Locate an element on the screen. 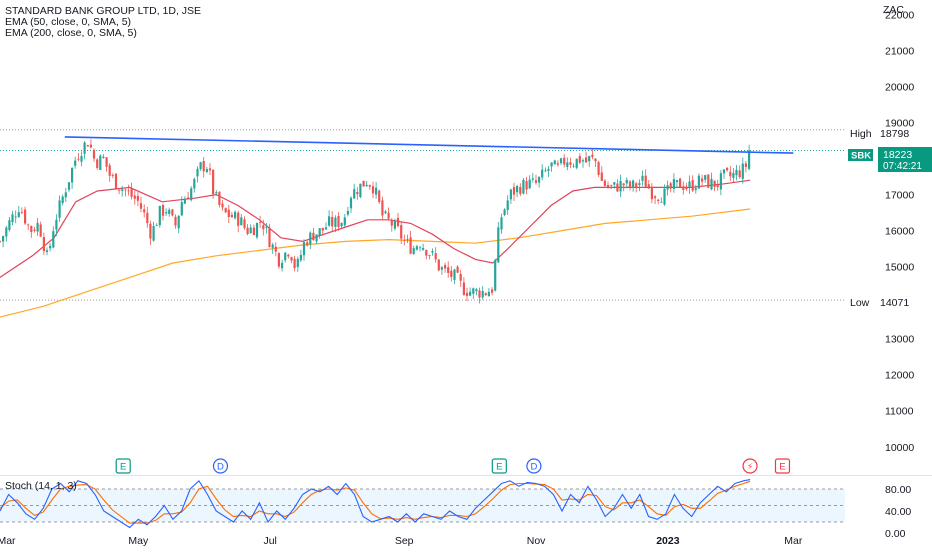 The width and height of the screenshot is (932, 555). dividend-marker-shape is located at coordinates (220, 466).